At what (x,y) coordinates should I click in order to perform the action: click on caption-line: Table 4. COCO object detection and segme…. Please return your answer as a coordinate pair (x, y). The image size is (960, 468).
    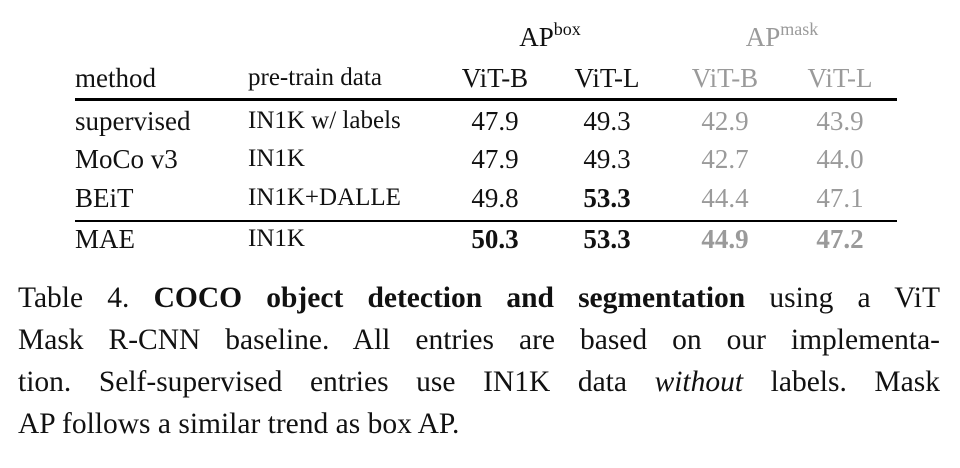
    Looking at the image, I should click on (479, 298).